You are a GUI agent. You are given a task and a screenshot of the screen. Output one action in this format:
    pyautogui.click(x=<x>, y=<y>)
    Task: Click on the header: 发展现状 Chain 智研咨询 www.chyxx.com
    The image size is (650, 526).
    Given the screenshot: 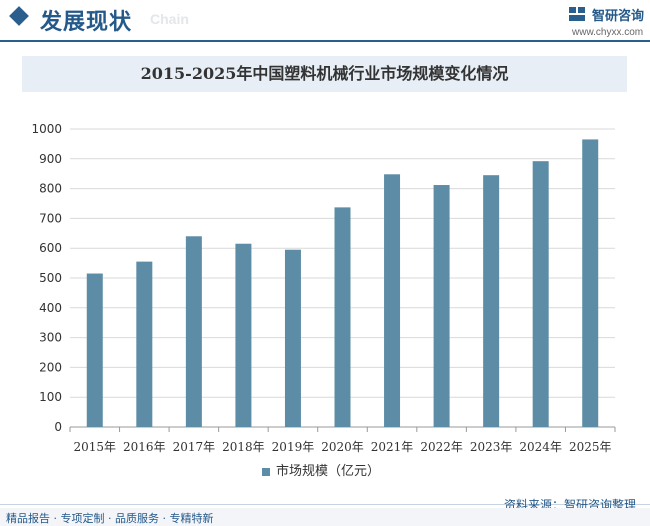 What is the action you would take?
    pyautogui.click(x=325, y=19)
    